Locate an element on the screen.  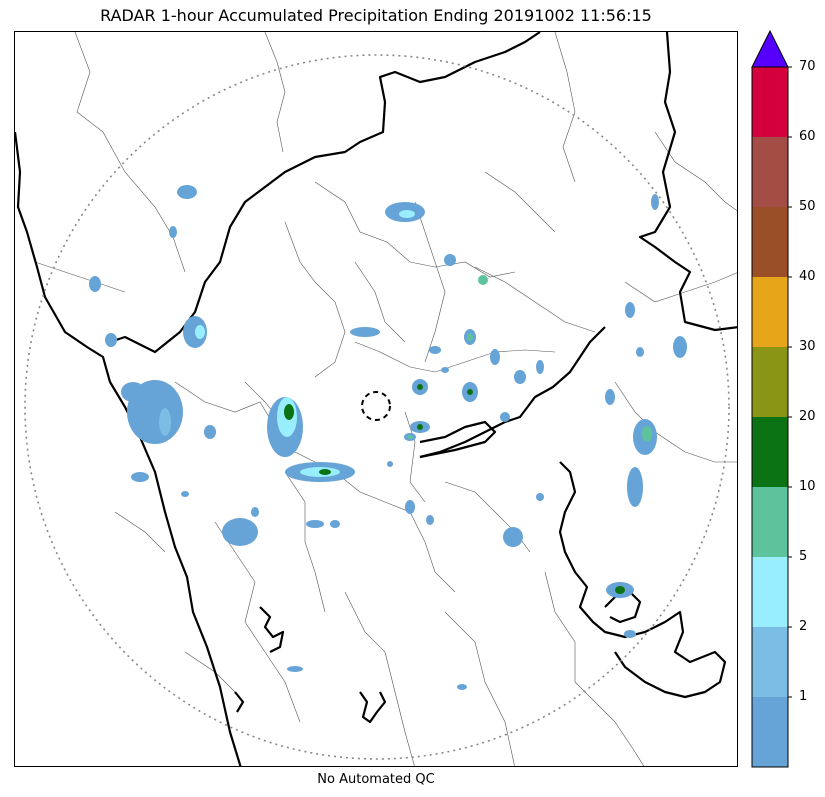
colorbar-tick-label: 50 is located at coordinates (807, 206).